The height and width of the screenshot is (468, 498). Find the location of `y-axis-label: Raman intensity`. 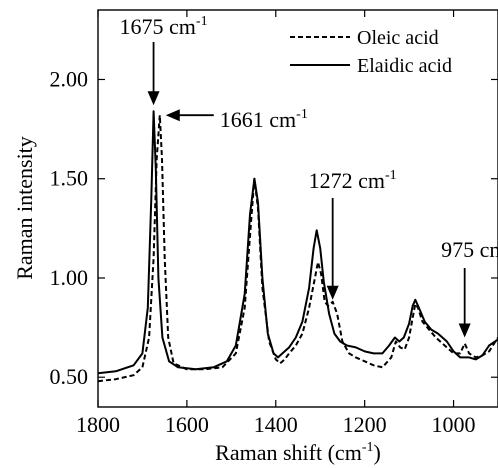

y-axis-label: Raman intensity is located at coordinates (24, 208).